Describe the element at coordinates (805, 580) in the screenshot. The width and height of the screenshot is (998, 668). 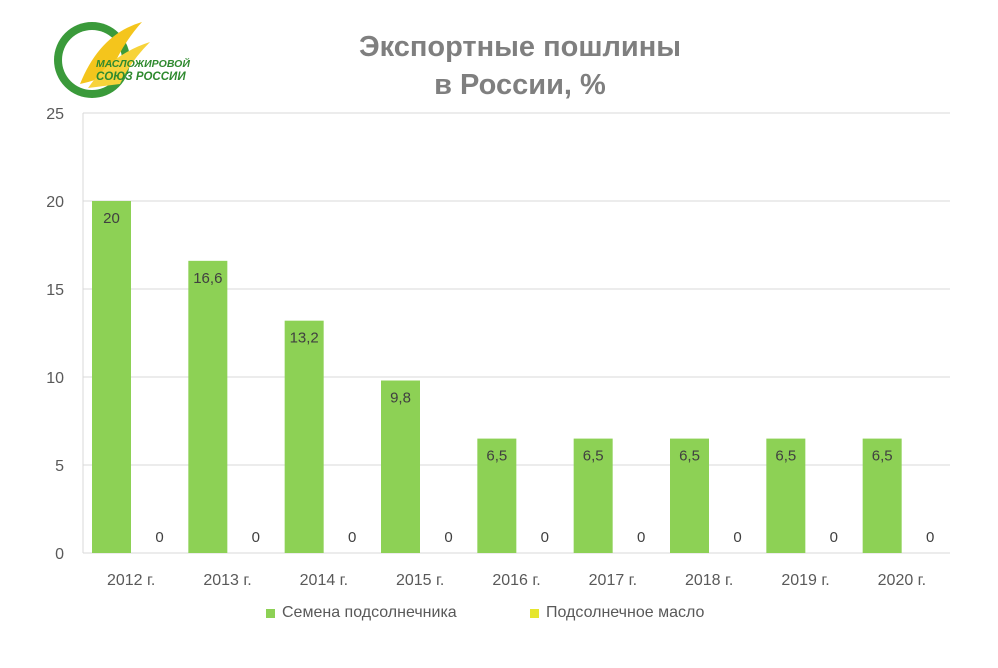
I see `x-tick-label: 2019 г.` at that location.